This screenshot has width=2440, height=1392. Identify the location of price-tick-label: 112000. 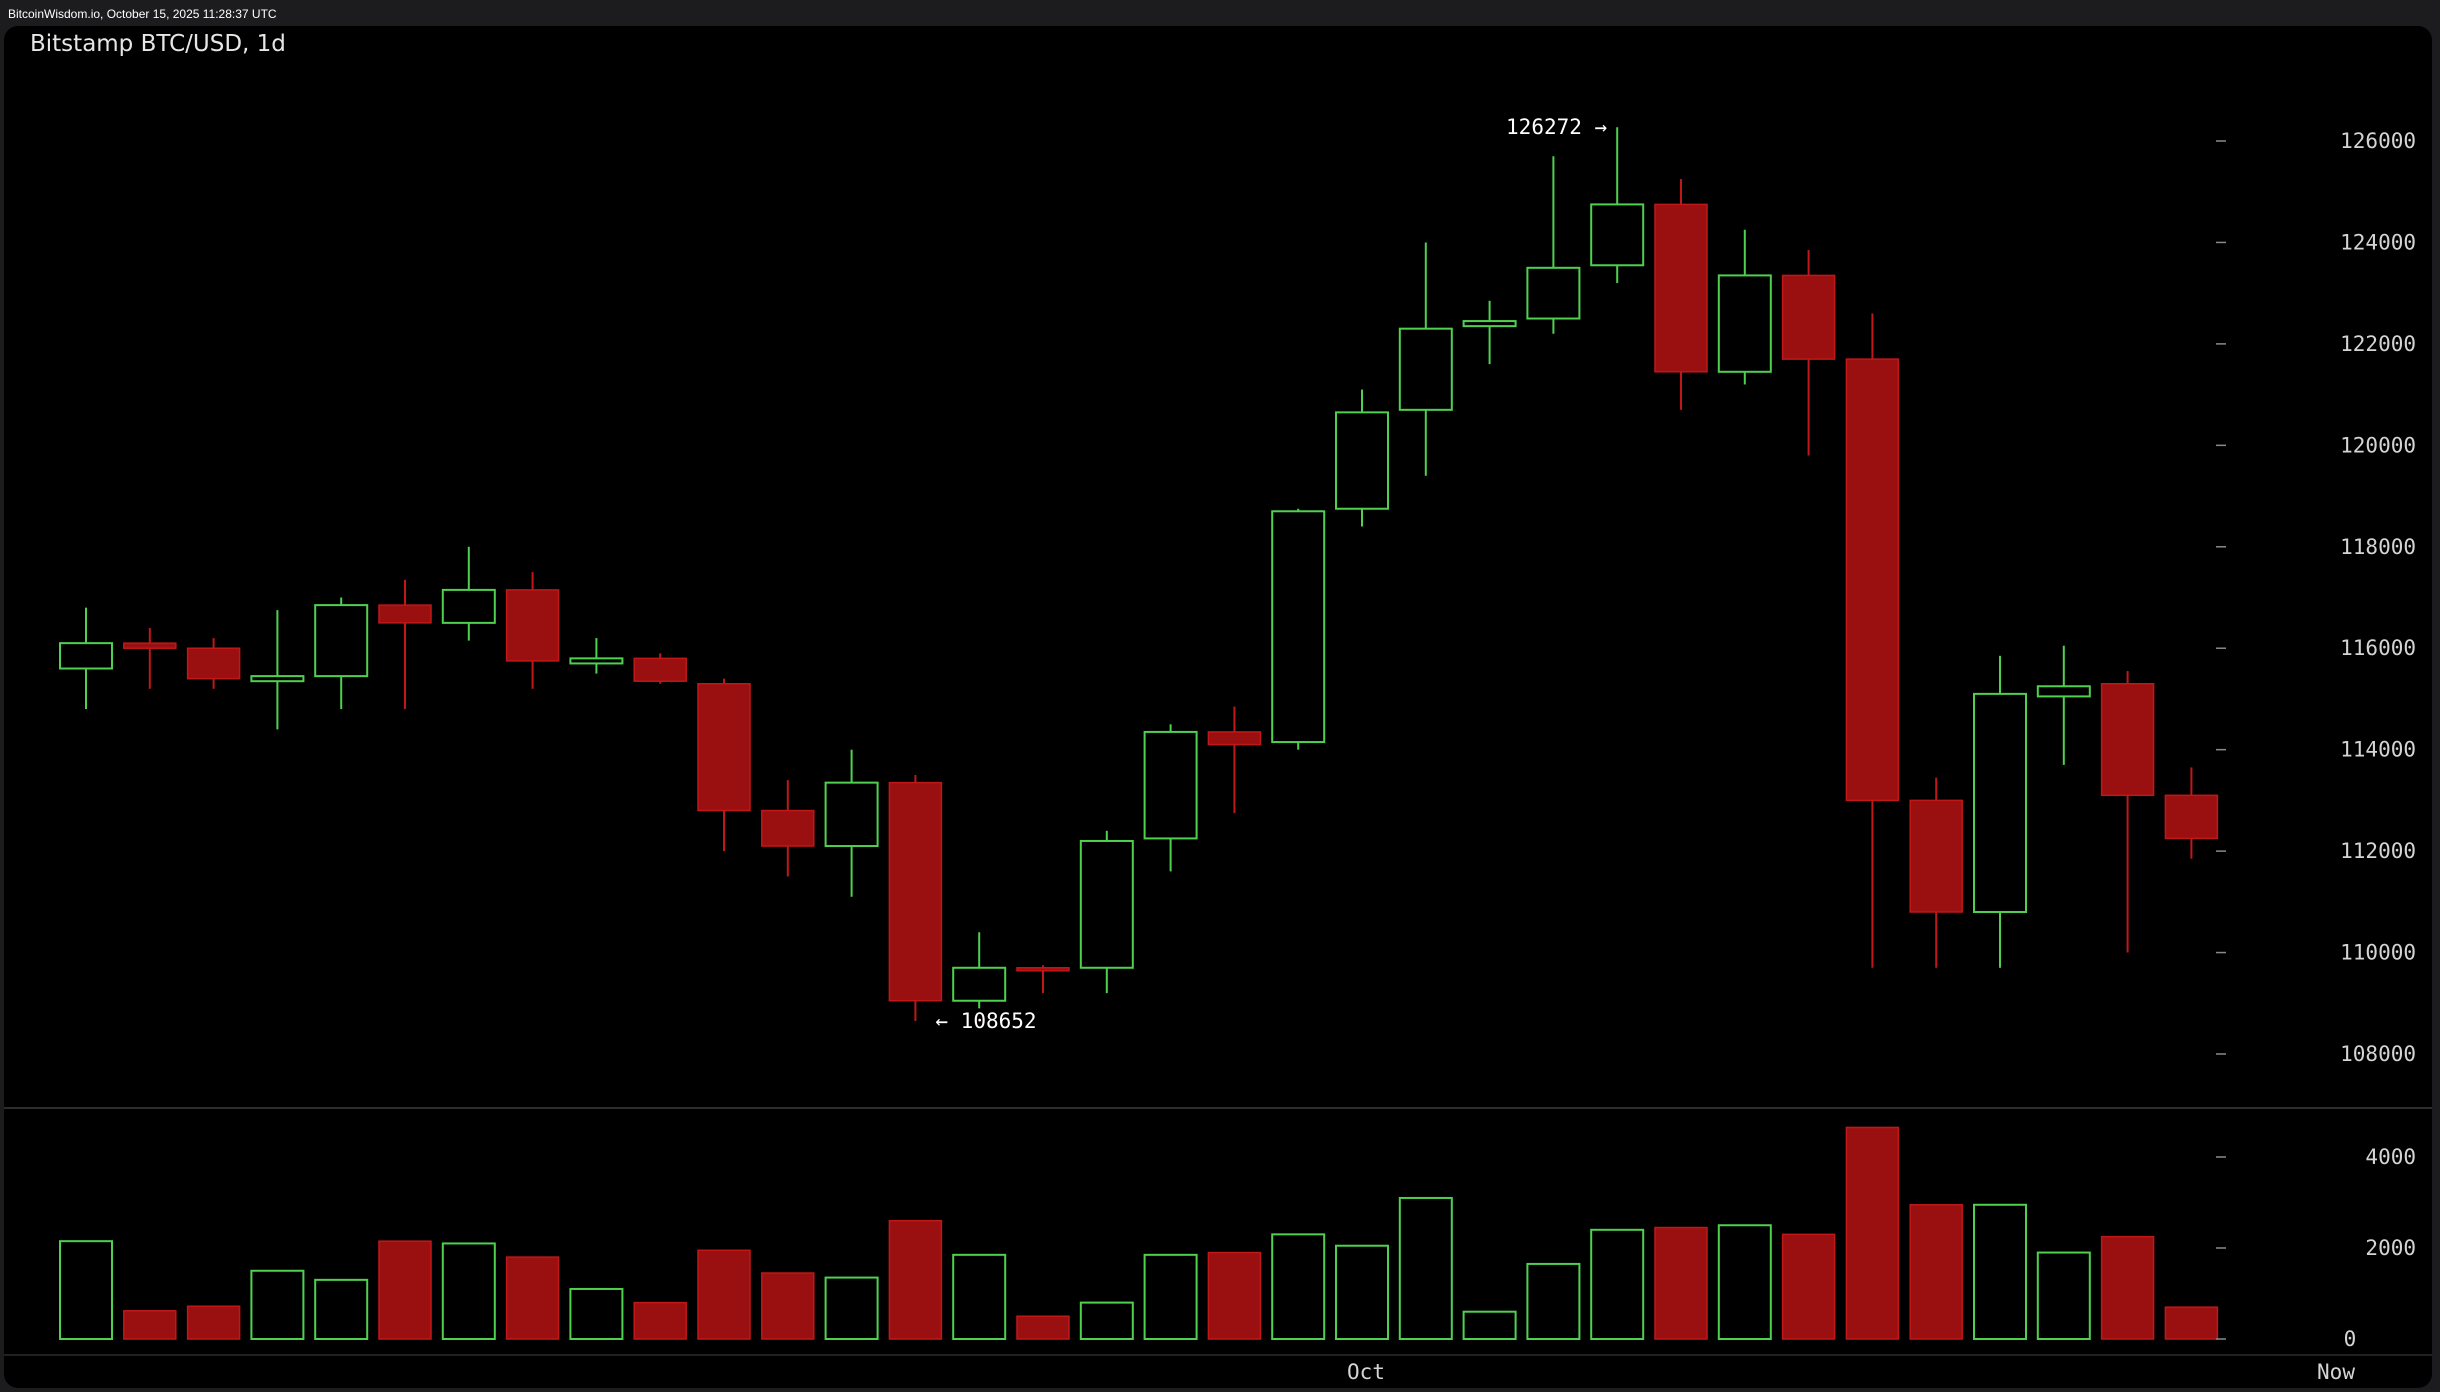
(2378, 851).